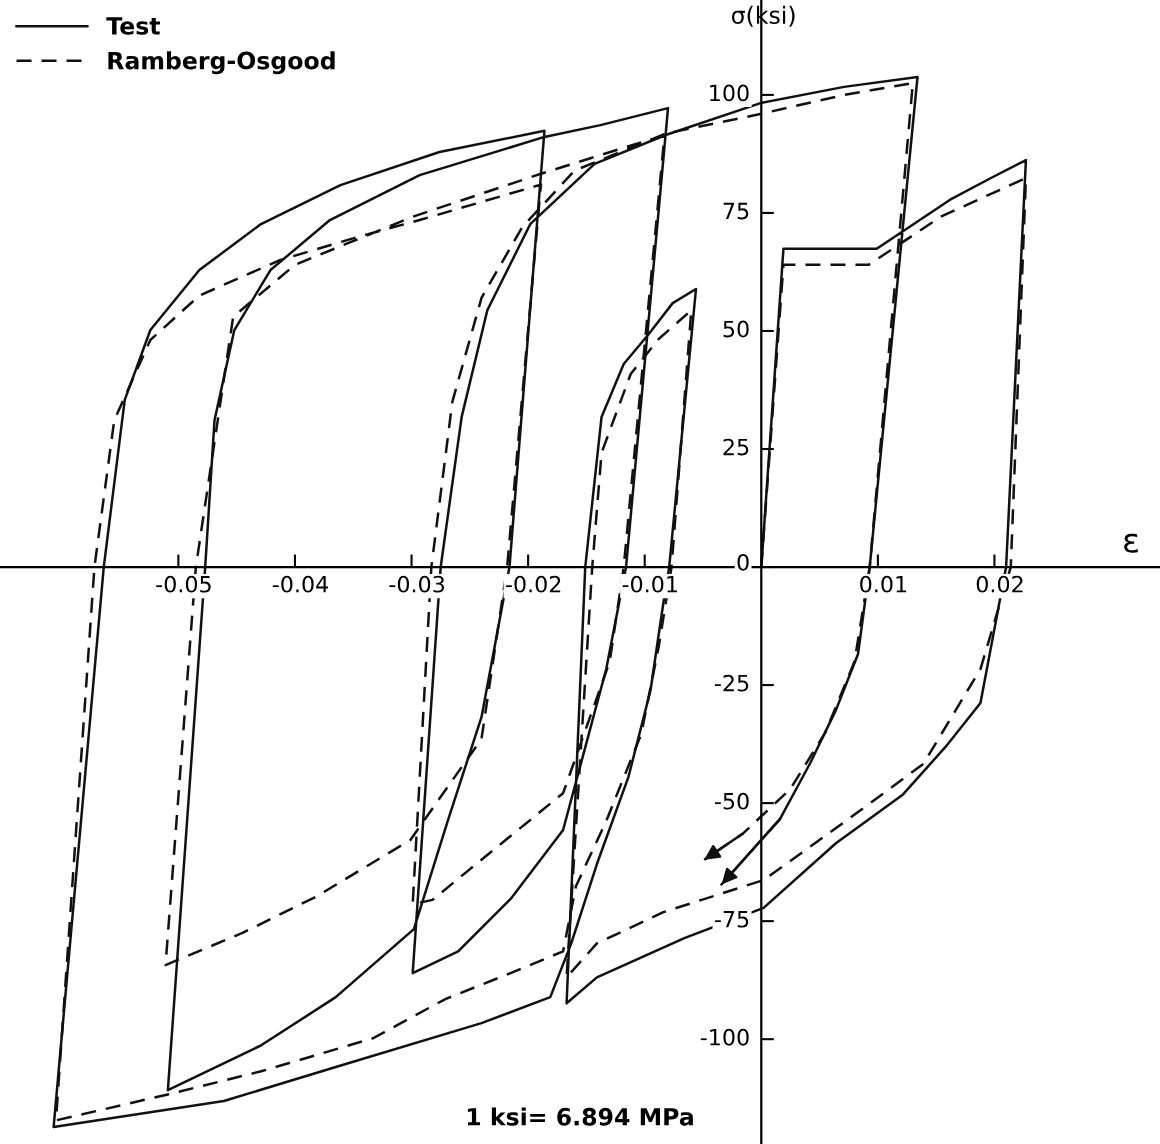  I want to click on y-tick-label: 75, so click(736, 211).